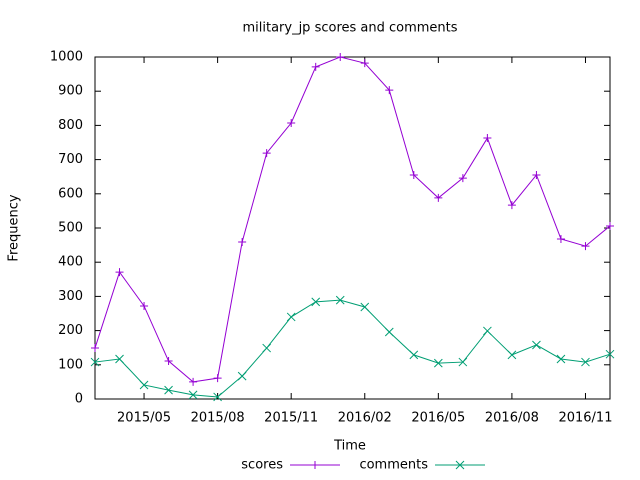 This screenshot has height=480, width=640. Describe the element at coordinates (349, 446) in the screenshot. I see `x-axis-label: Time` at that location.